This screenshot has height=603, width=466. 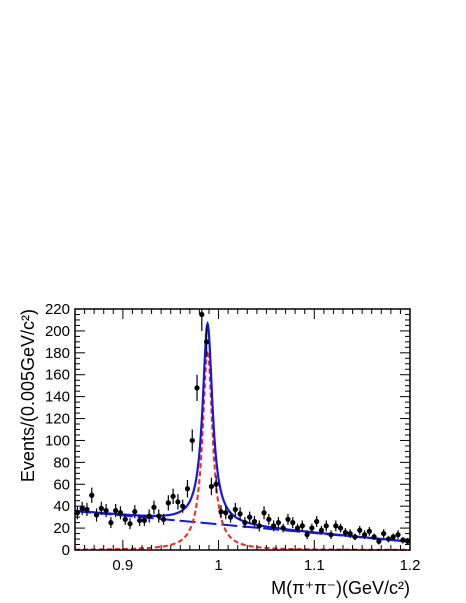 I want to click on y-tick-label: 80, so click(x=61, y=462).